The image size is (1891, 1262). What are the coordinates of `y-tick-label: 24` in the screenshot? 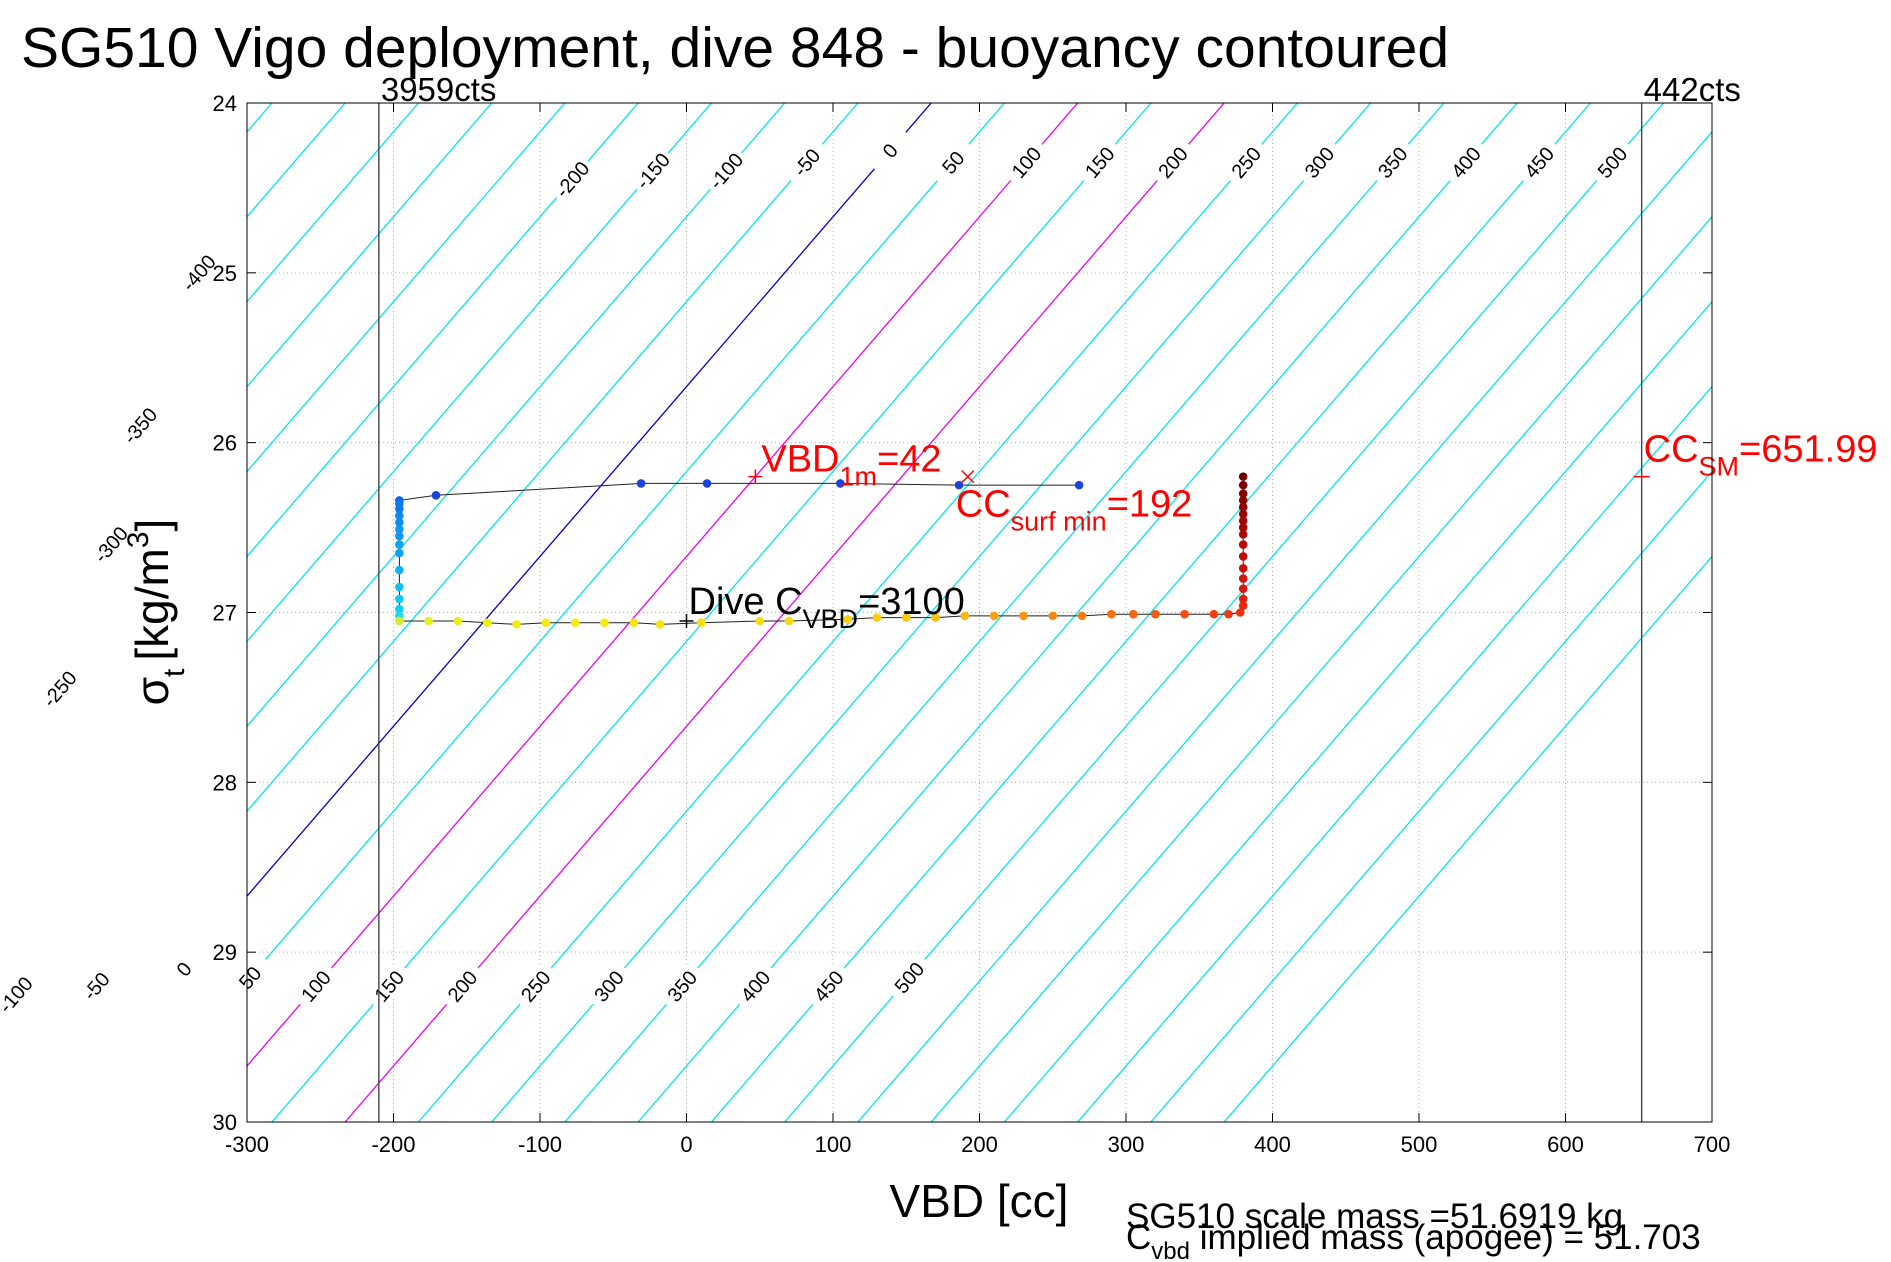 It's located at (225, 103).